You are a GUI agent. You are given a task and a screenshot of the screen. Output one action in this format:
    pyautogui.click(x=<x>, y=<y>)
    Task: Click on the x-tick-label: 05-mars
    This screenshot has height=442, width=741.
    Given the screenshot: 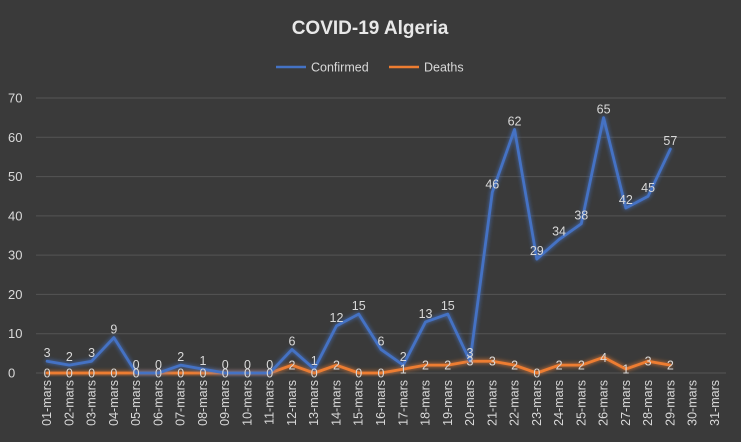 What is the action you would take?
    pyautogui.click(x=136, y=403)
    